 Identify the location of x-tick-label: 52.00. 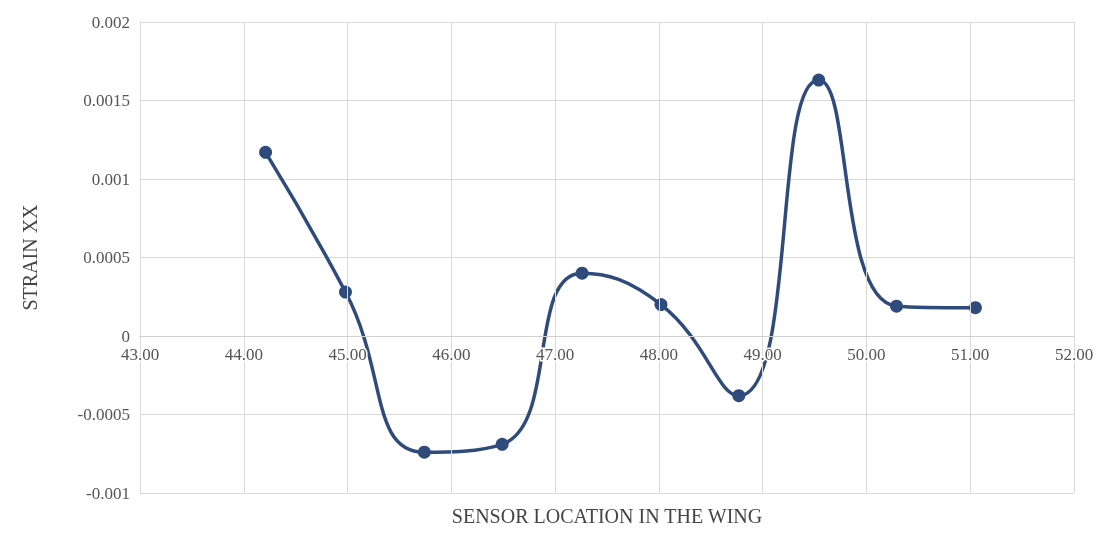
(1074, 354).